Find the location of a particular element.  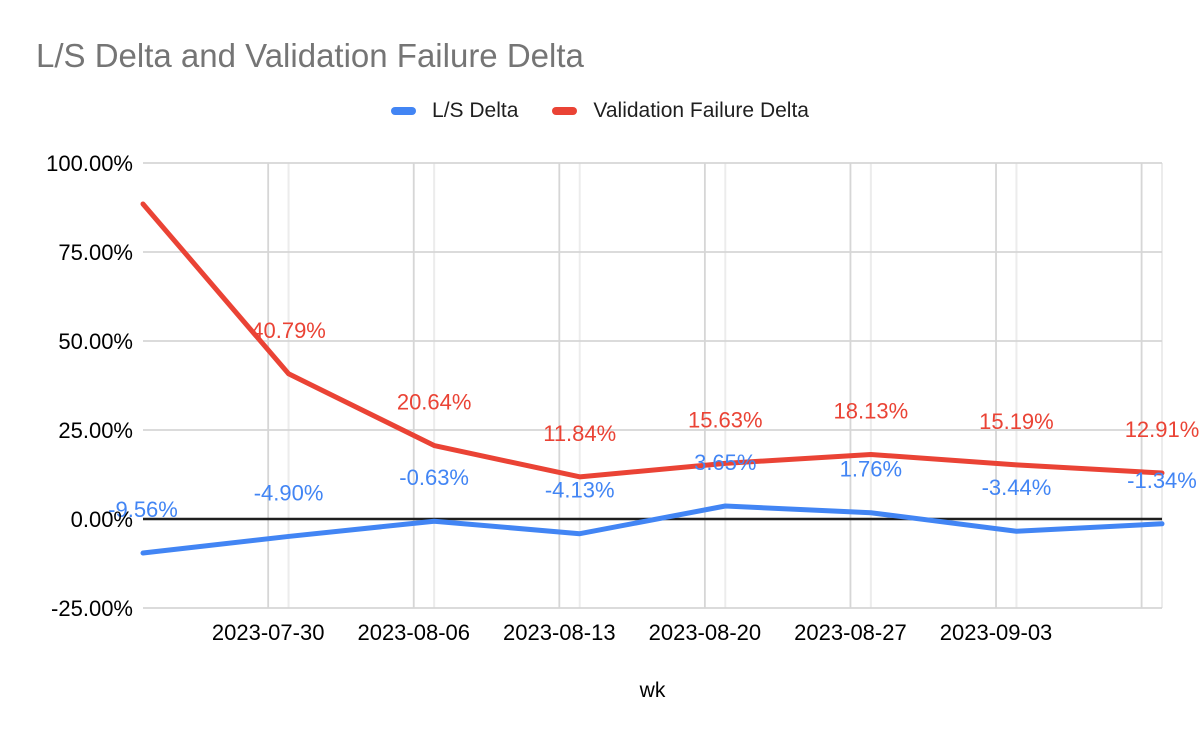

data-label-l-s-delta: -1.34% is located at coordinates (1162, 480).